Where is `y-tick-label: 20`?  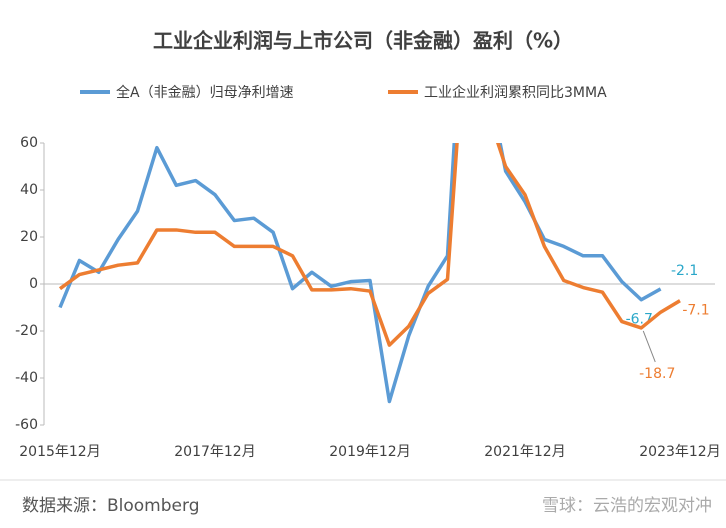
y-tick-label: 20 is located at coordinates (29, 237).